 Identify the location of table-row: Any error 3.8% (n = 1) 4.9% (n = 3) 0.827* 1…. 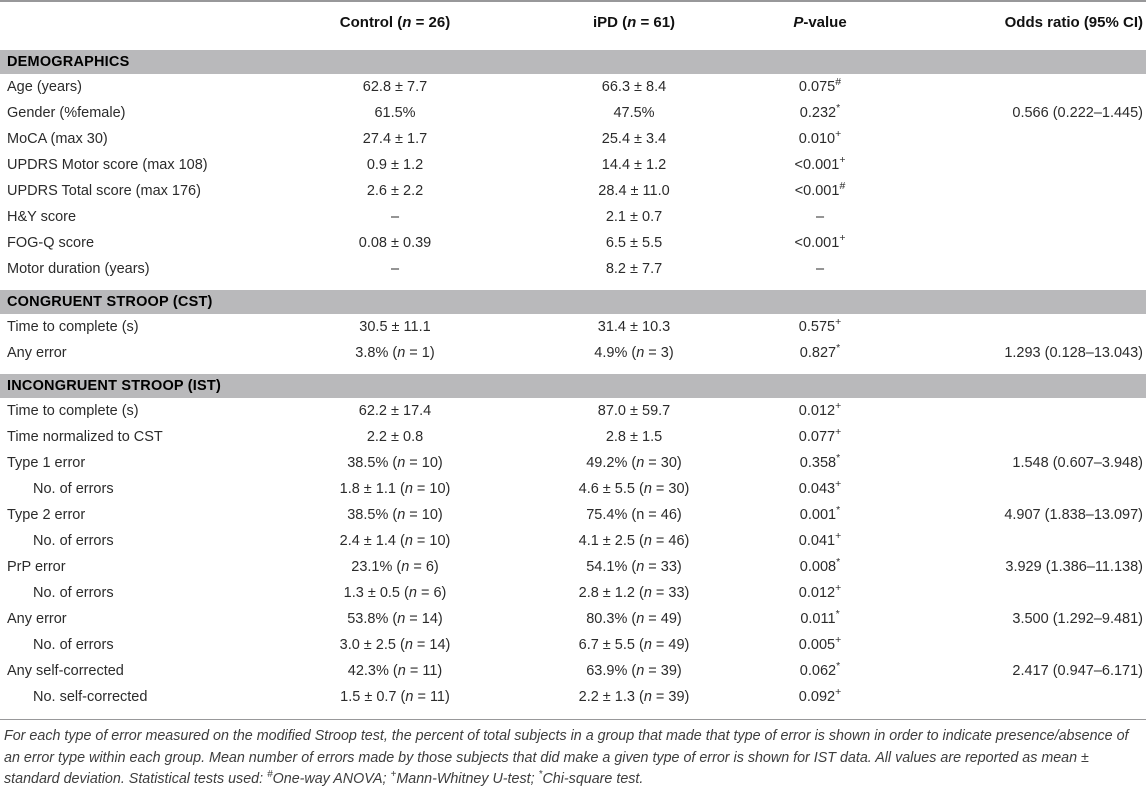
(573, 355).